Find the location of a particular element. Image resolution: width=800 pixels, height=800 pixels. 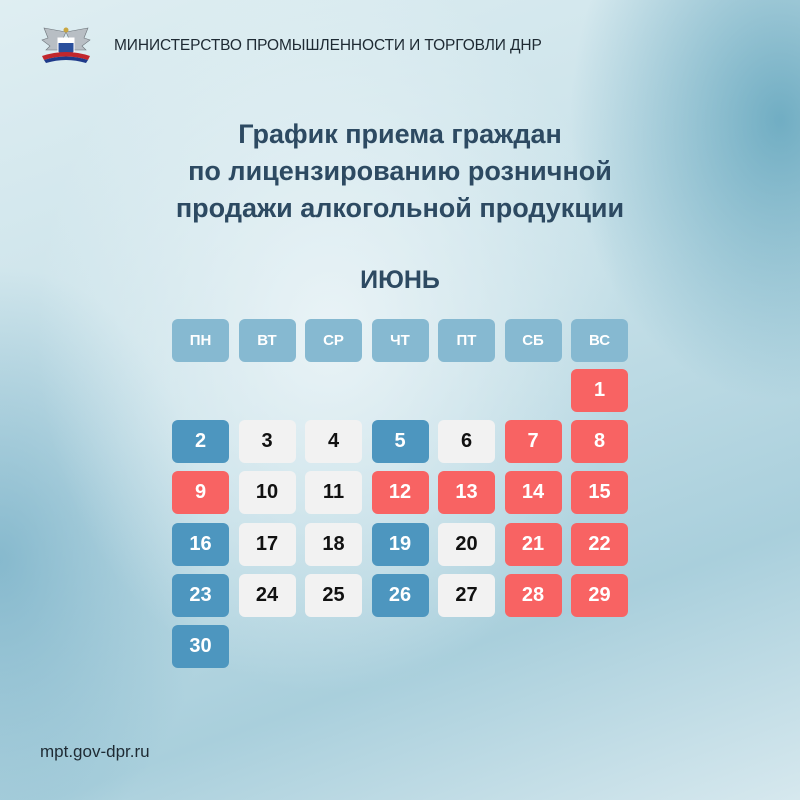

weekday-header-7: ВС is located at coordinates (599, 340).